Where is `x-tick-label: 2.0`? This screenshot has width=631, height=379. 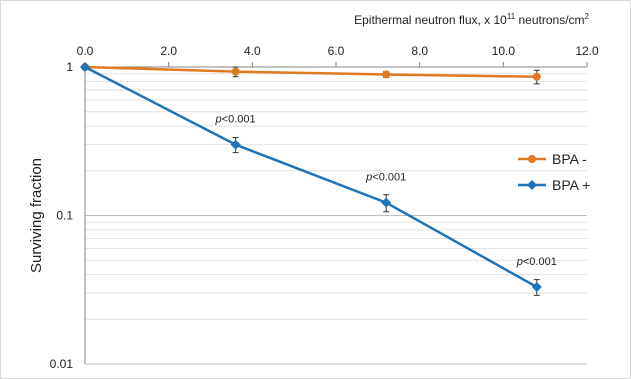
x-tick-label: 2.0 is located at coordinates (168, 51).